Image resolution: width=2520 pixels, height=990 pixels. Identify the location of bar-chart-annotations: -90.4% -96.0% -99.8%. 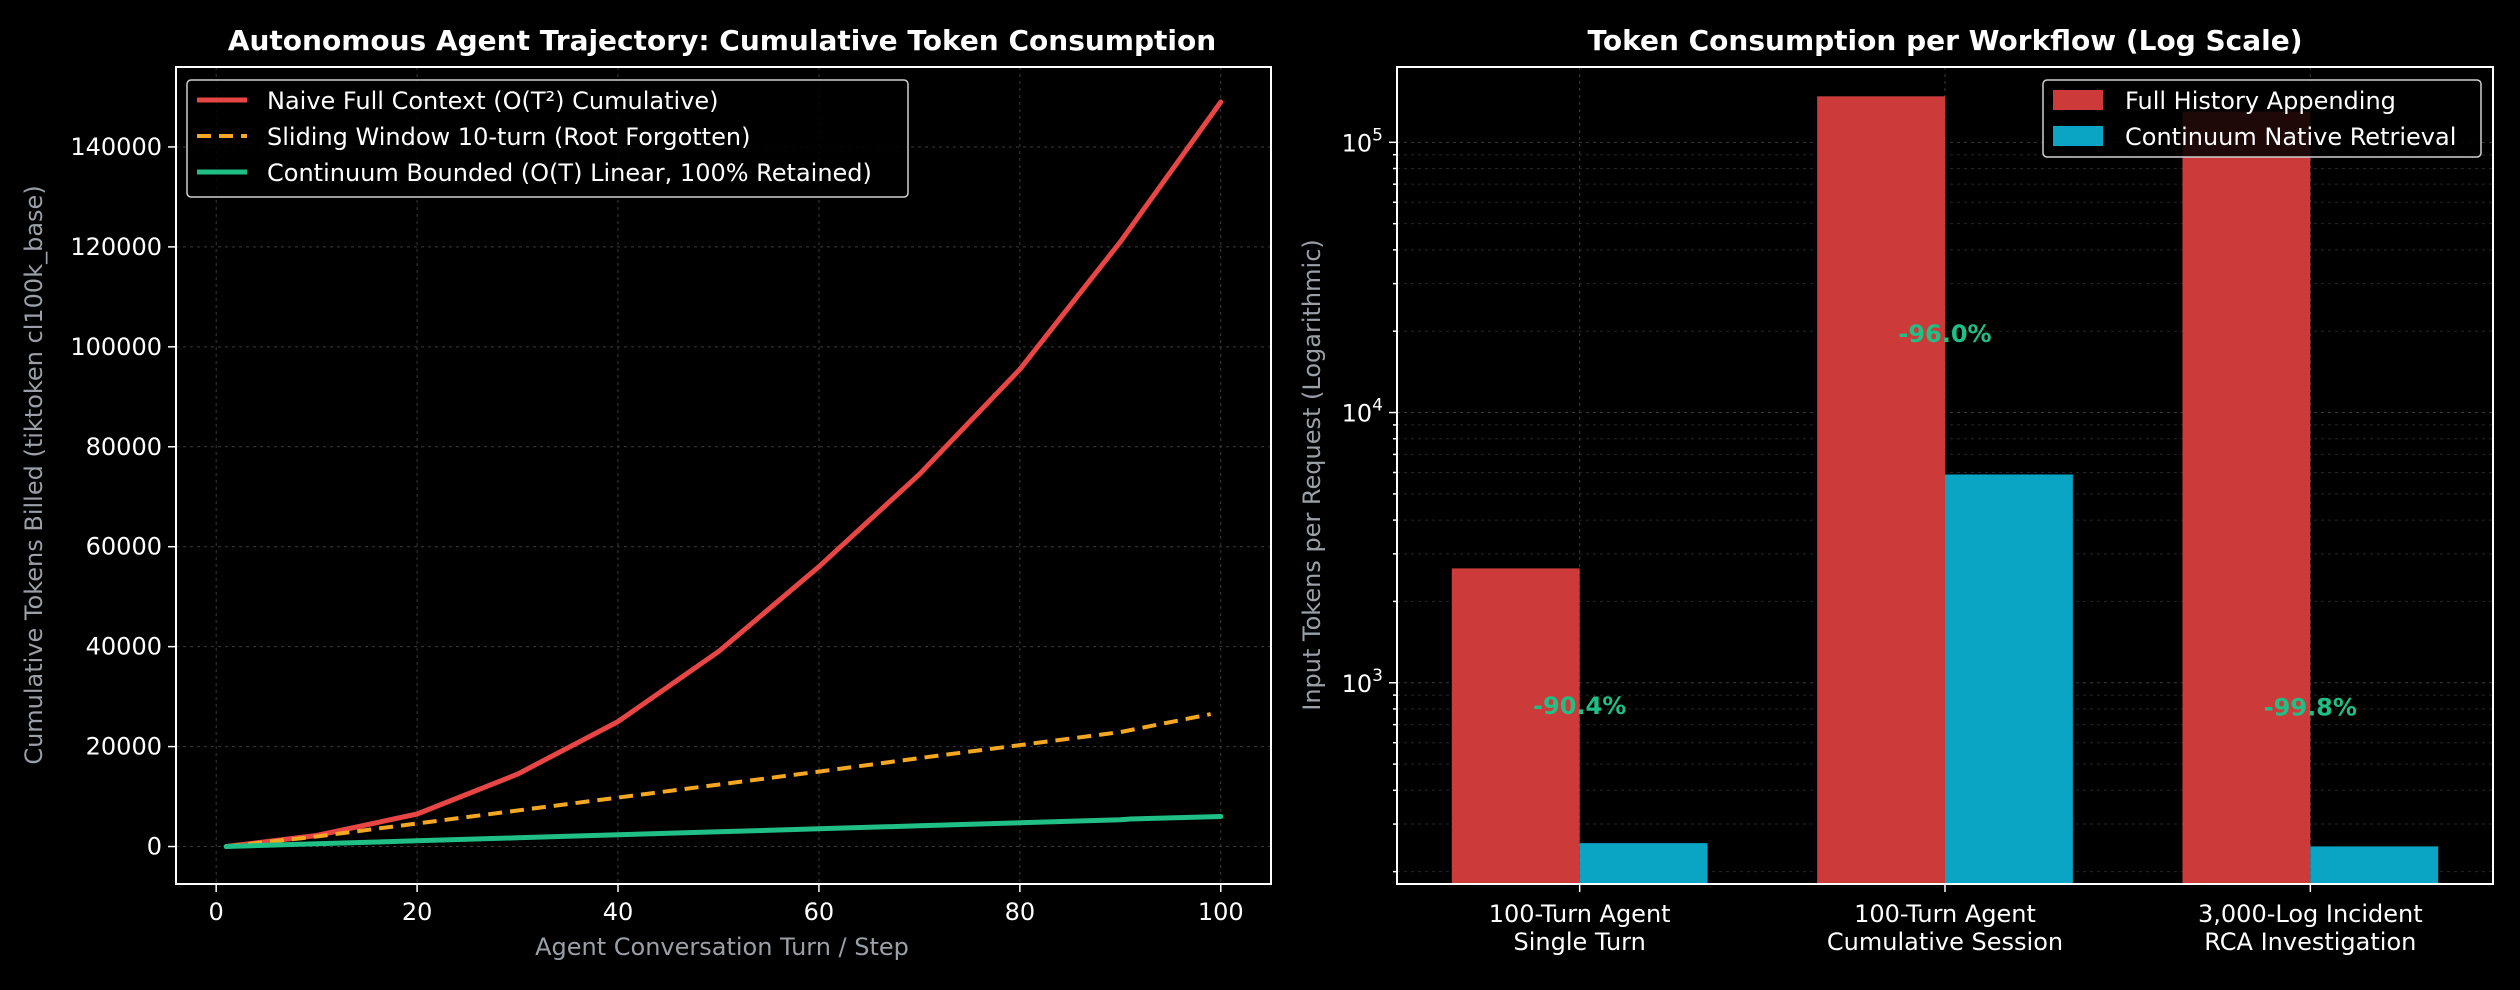
(1945, 520).